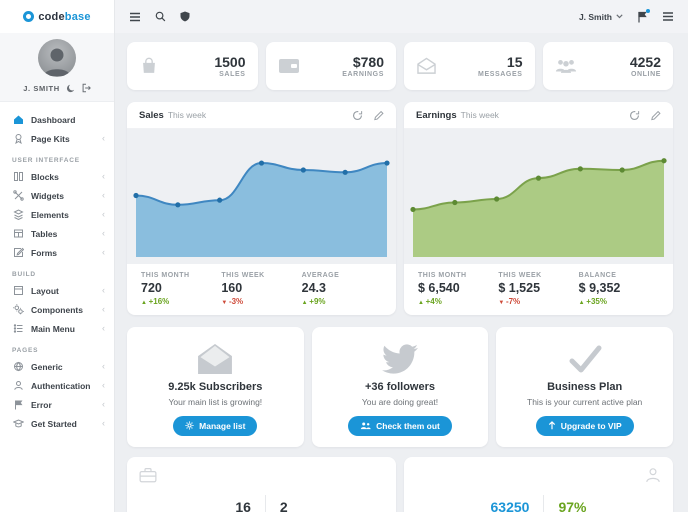 The image size is (688, 512). Describe the element at coordinates (283, 505) in the screenshot. I see `bottom-value: 2` at that location.